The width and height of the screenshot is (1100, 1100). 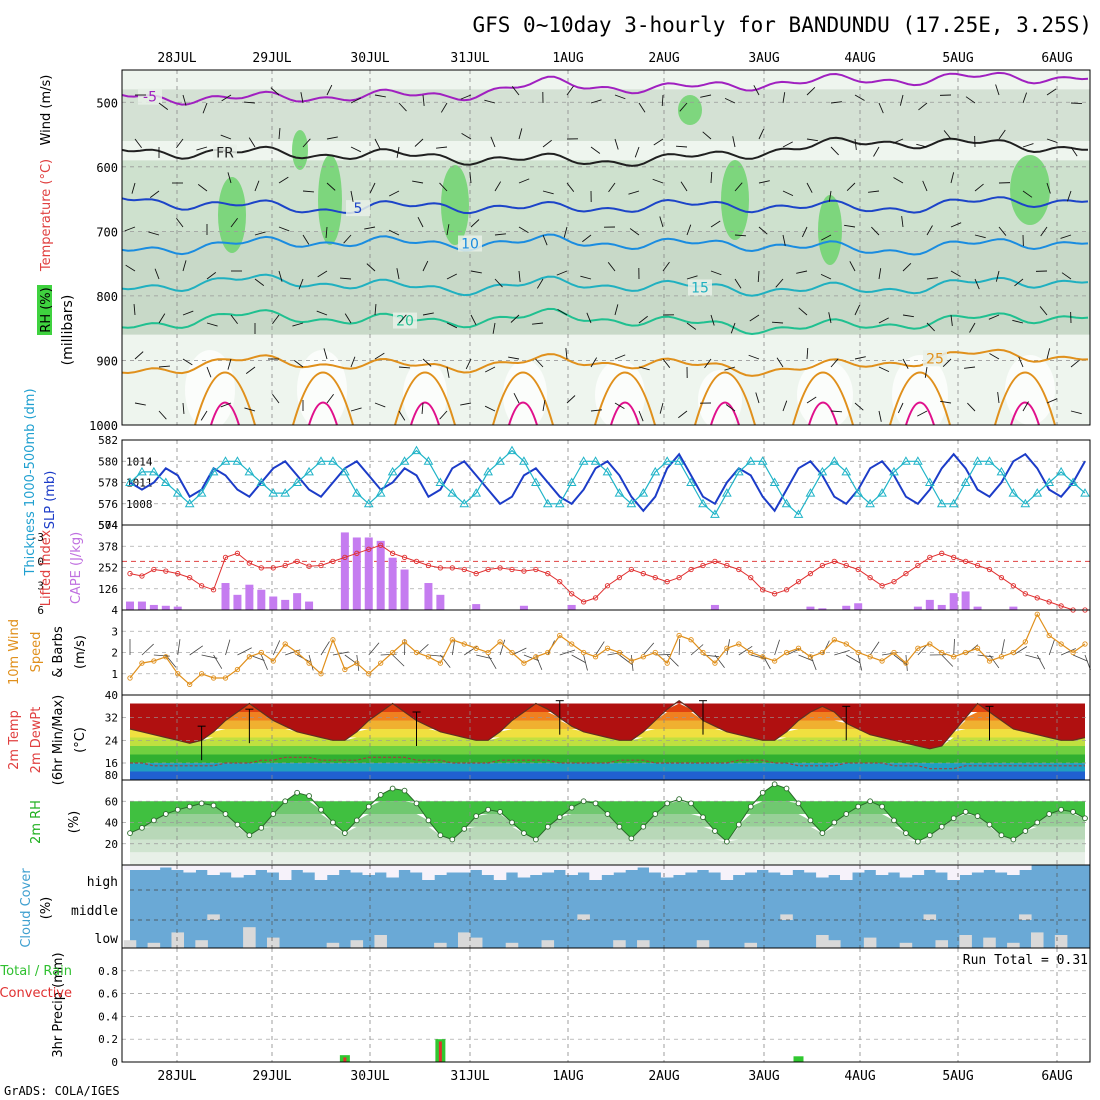 I want to click on temp-tick: 24, so click(x=112, y=740).